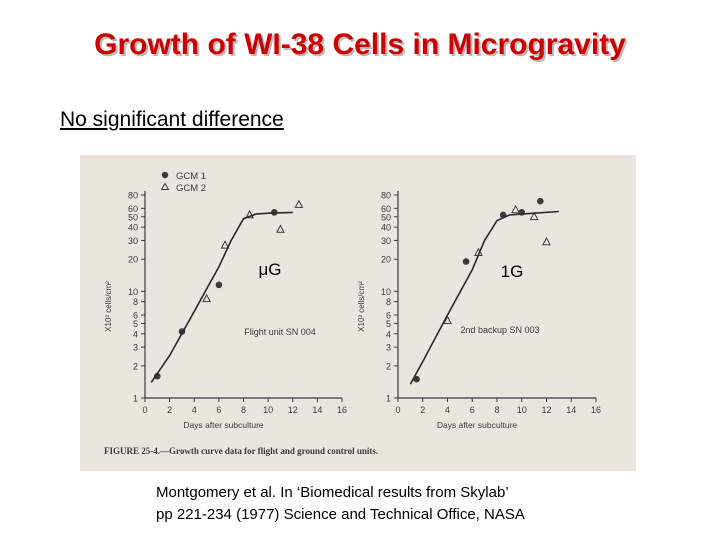 The height and width of the screenshot is (540, 720). I want to click on legend-circle-marker, so click(165, 175).